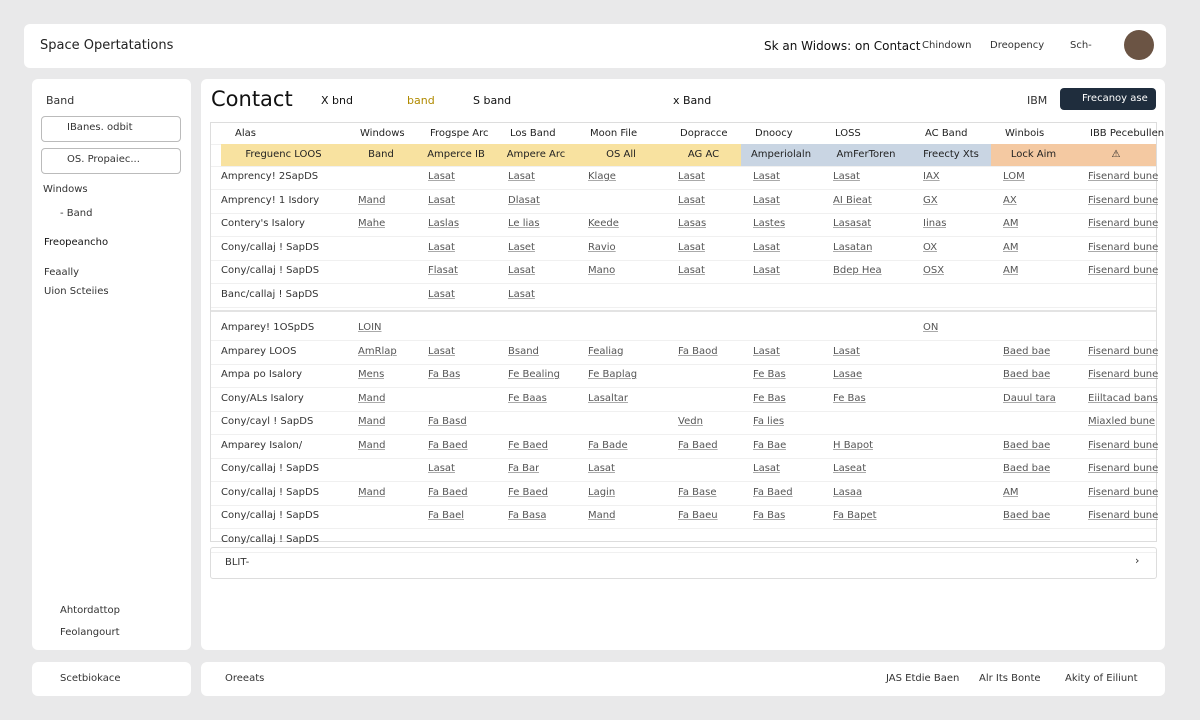 Image resolution: width=1200 pixels, height=720 pixels. What do you see at coordinates (1037, 100) in the screenshot?
I see `org: IBM` at bounding box center [1037, 100].